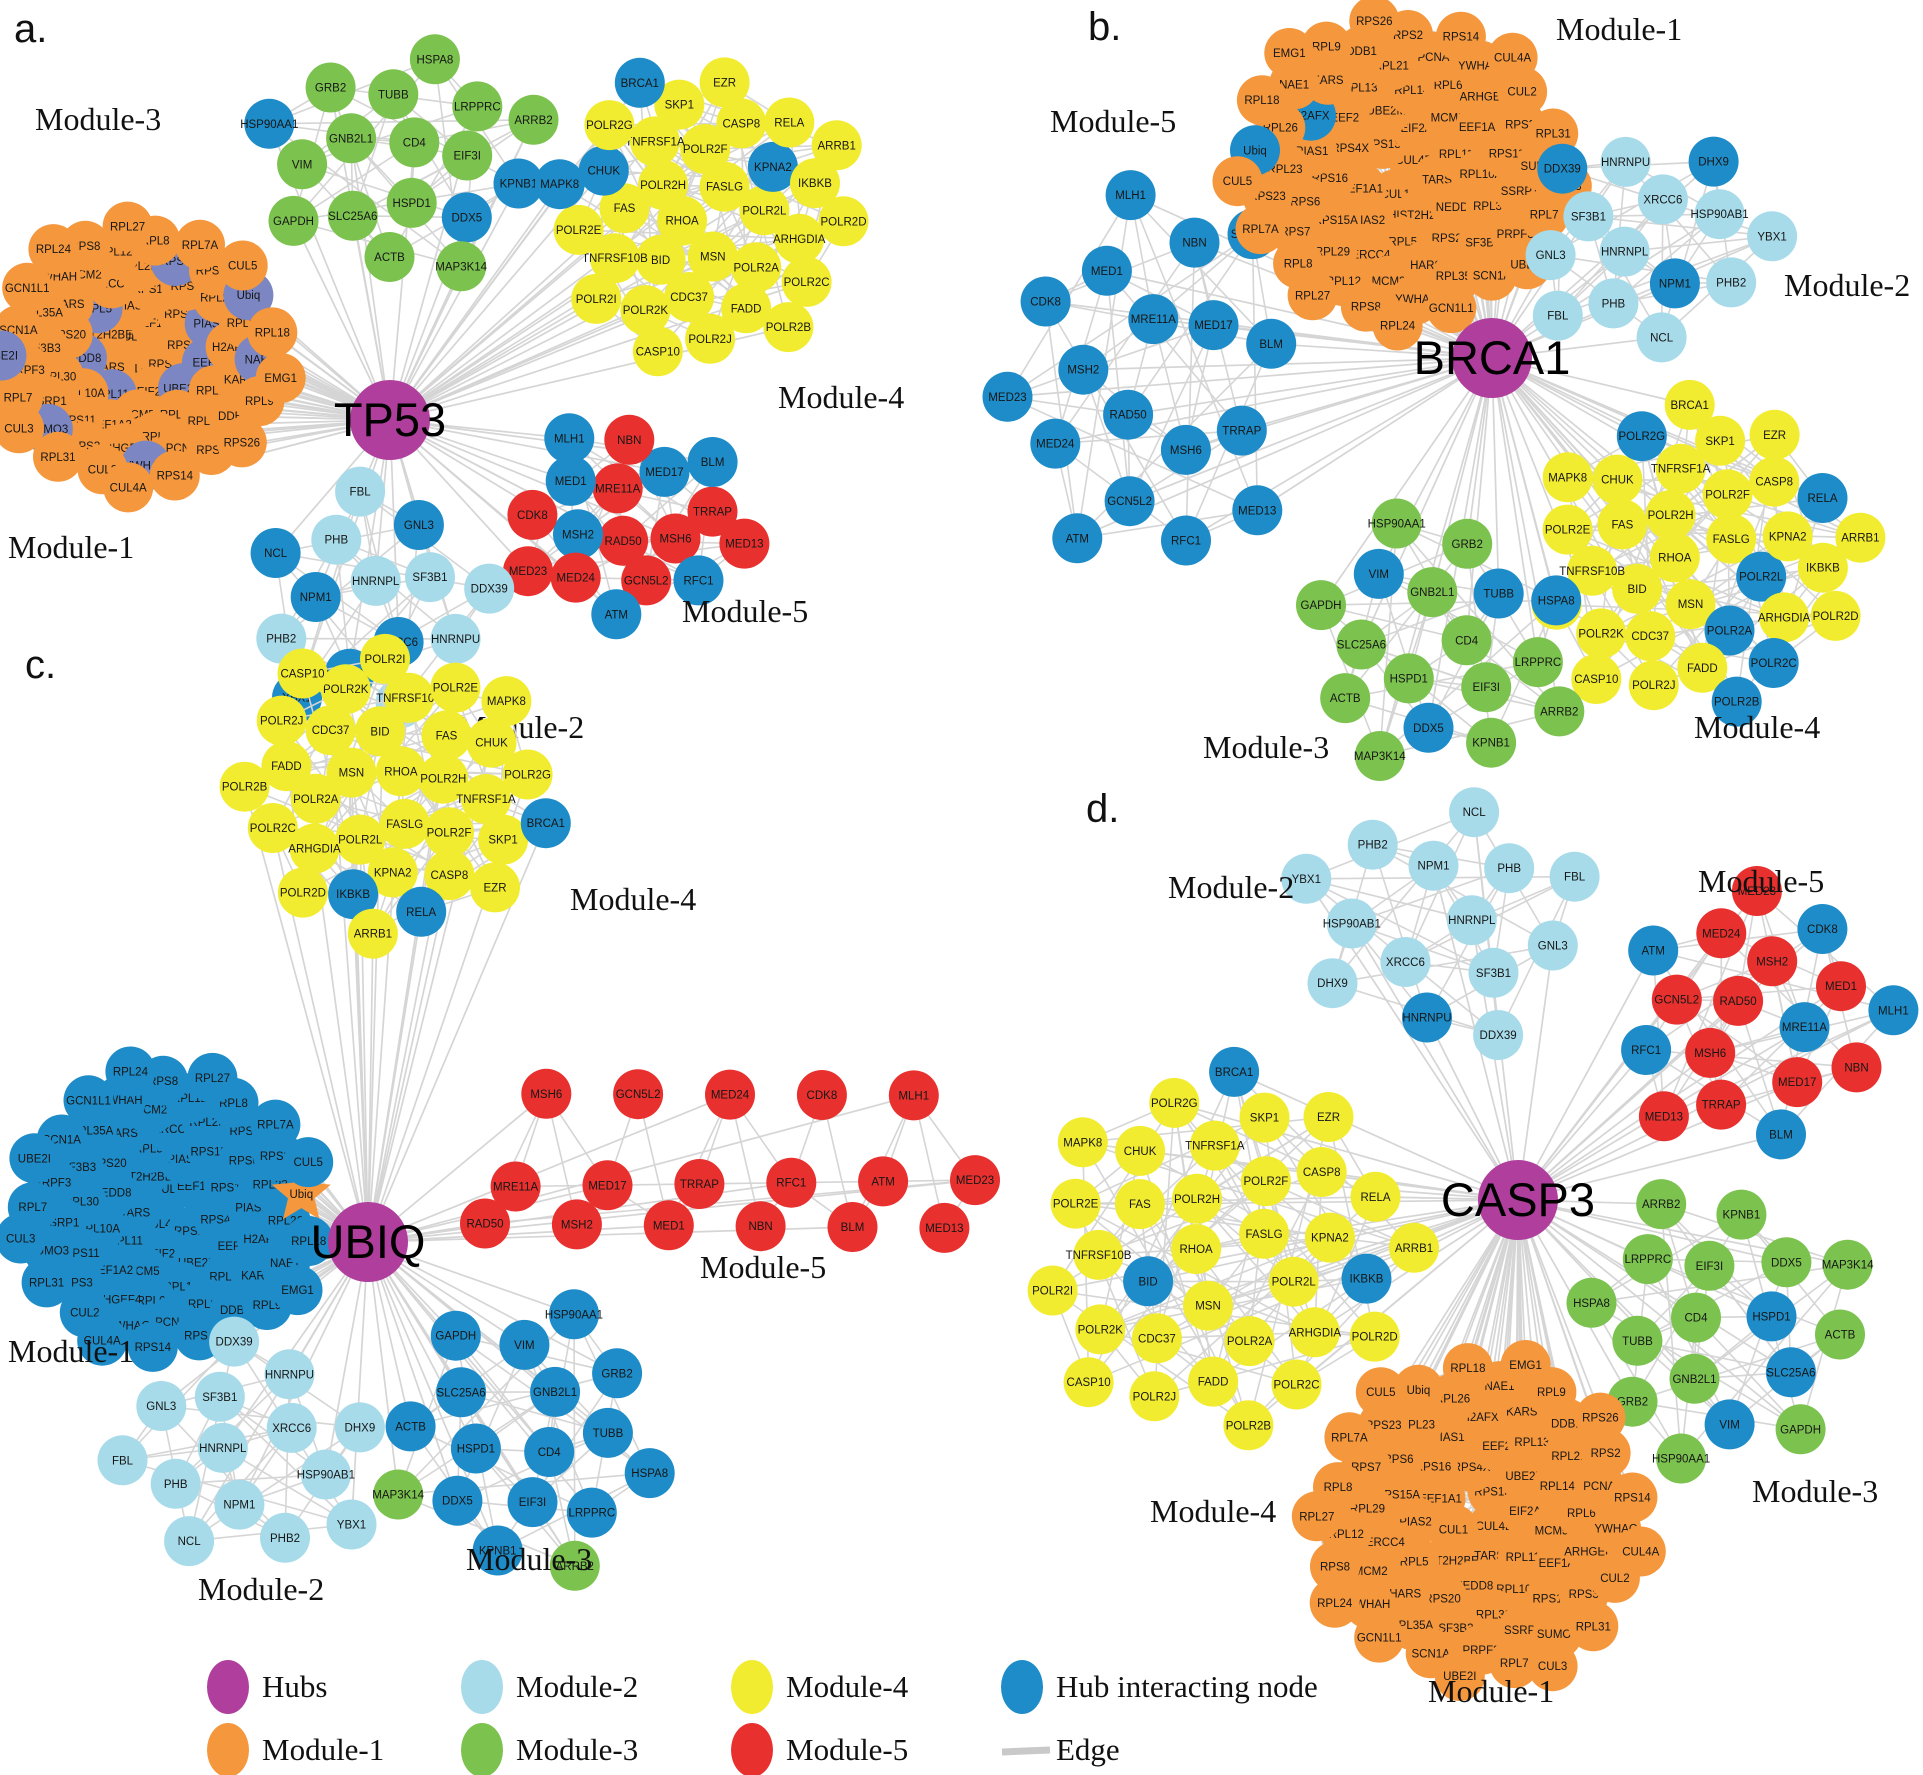 Image resolution: width=1923 pixels, height=1775 pixels. I want to click on gene-label: POLR2J, so click(709, 340).